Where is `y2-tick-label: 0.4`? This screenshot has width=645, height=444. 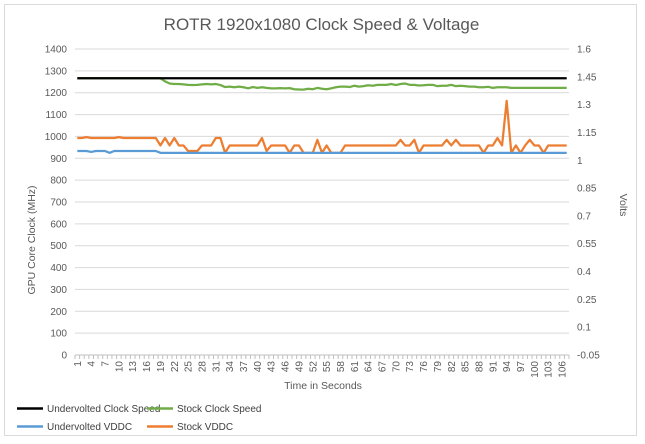
y2-tick-label: 0.4 is located at coordinates (584, 272).